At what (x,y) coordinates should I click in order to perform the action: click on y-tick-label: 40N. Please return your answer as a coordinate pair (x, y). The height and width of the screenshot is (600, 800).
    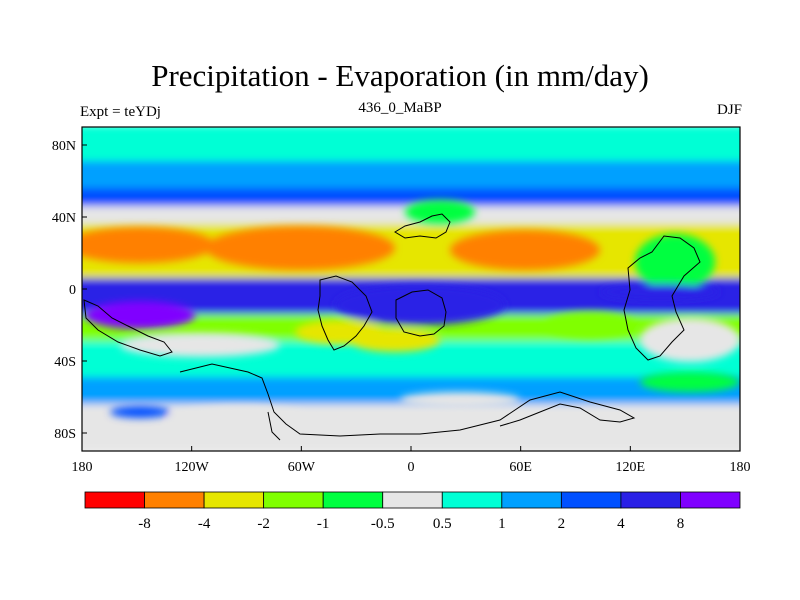
    Looking at the image, I should click on (64, 218).